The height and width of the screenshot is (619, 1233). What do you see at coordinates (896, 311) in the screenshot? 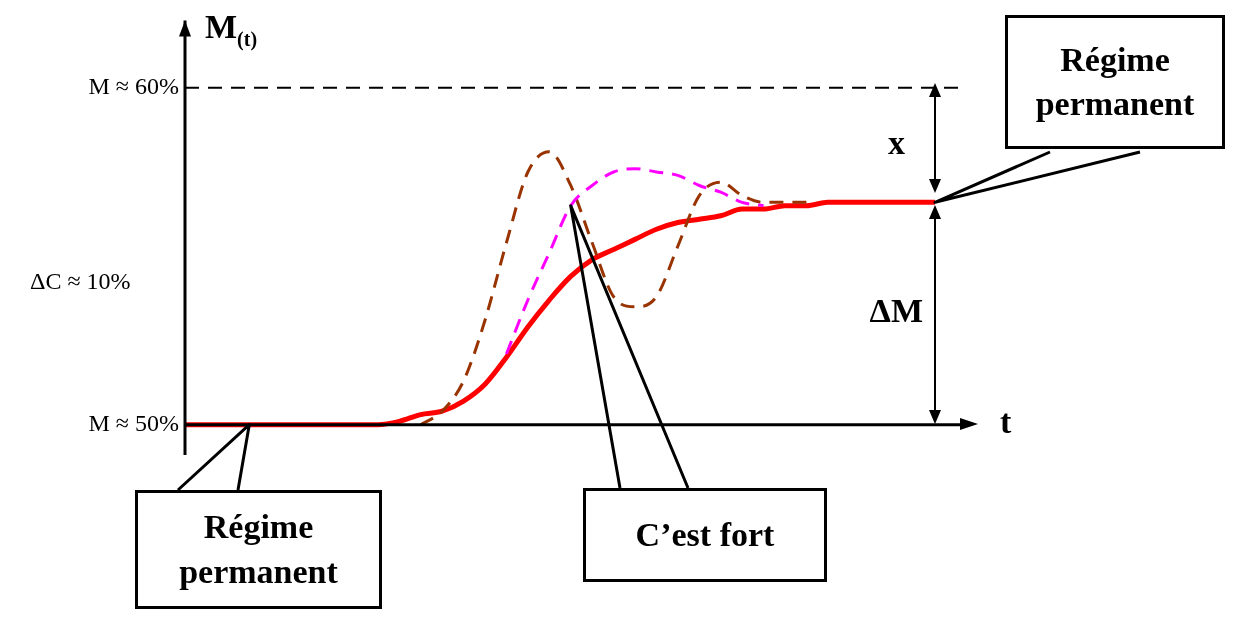
I see `annotation: ΔM` at bounding box center [896, 311].